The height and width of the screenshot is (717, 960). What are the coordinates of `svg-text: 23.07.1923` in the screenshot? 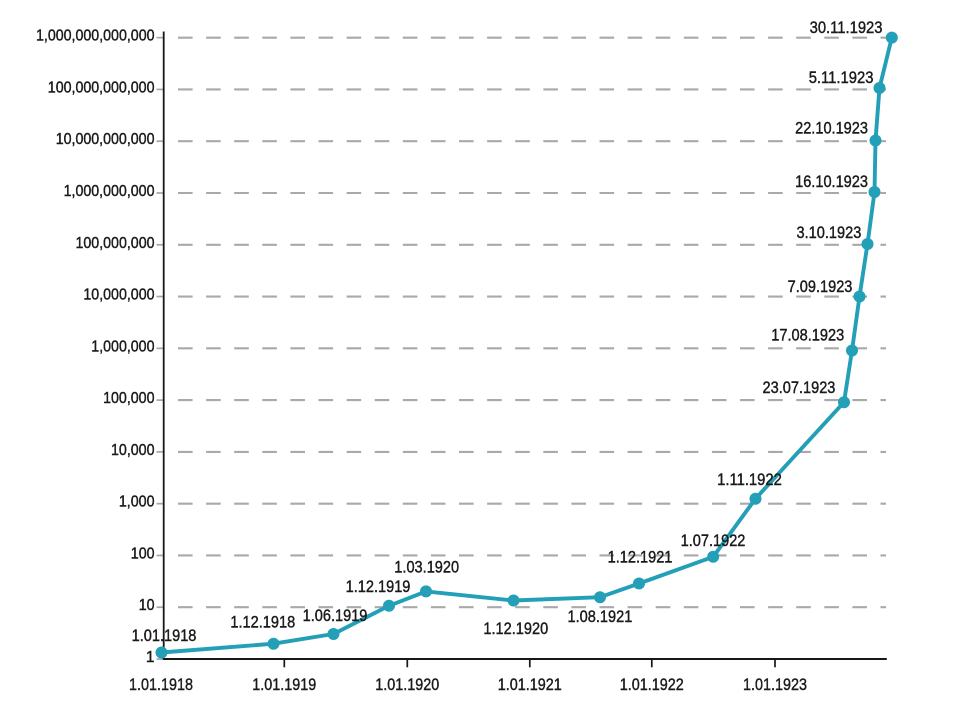 It's located at (799, 388).